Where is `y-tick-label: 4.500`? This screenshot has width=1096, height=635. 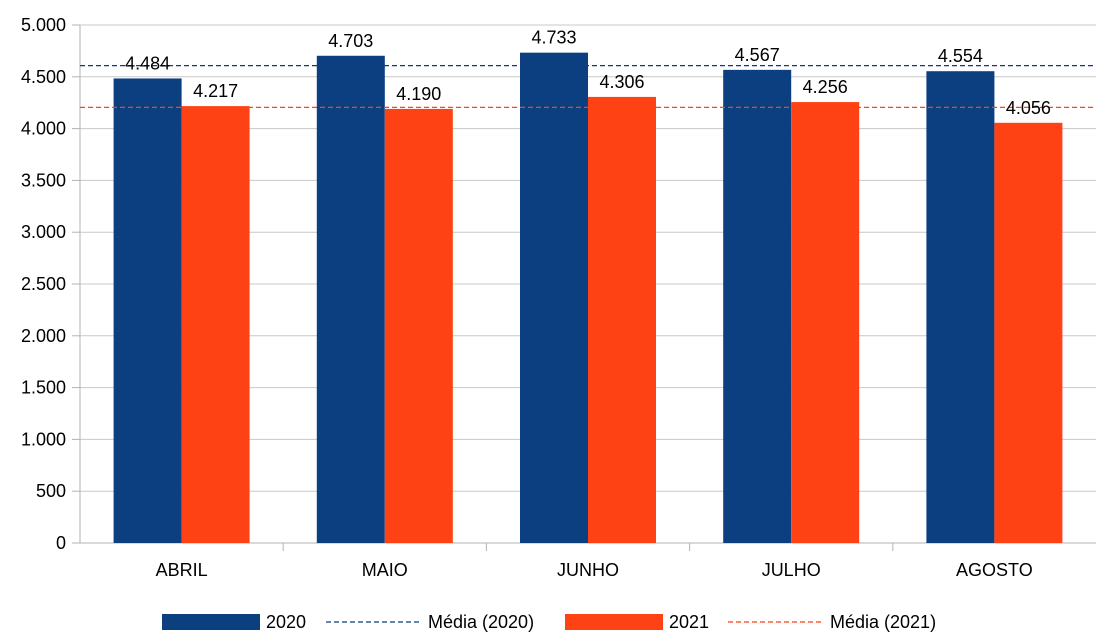 y-tick-label: 4.500 is located at coordinates (43, 77).